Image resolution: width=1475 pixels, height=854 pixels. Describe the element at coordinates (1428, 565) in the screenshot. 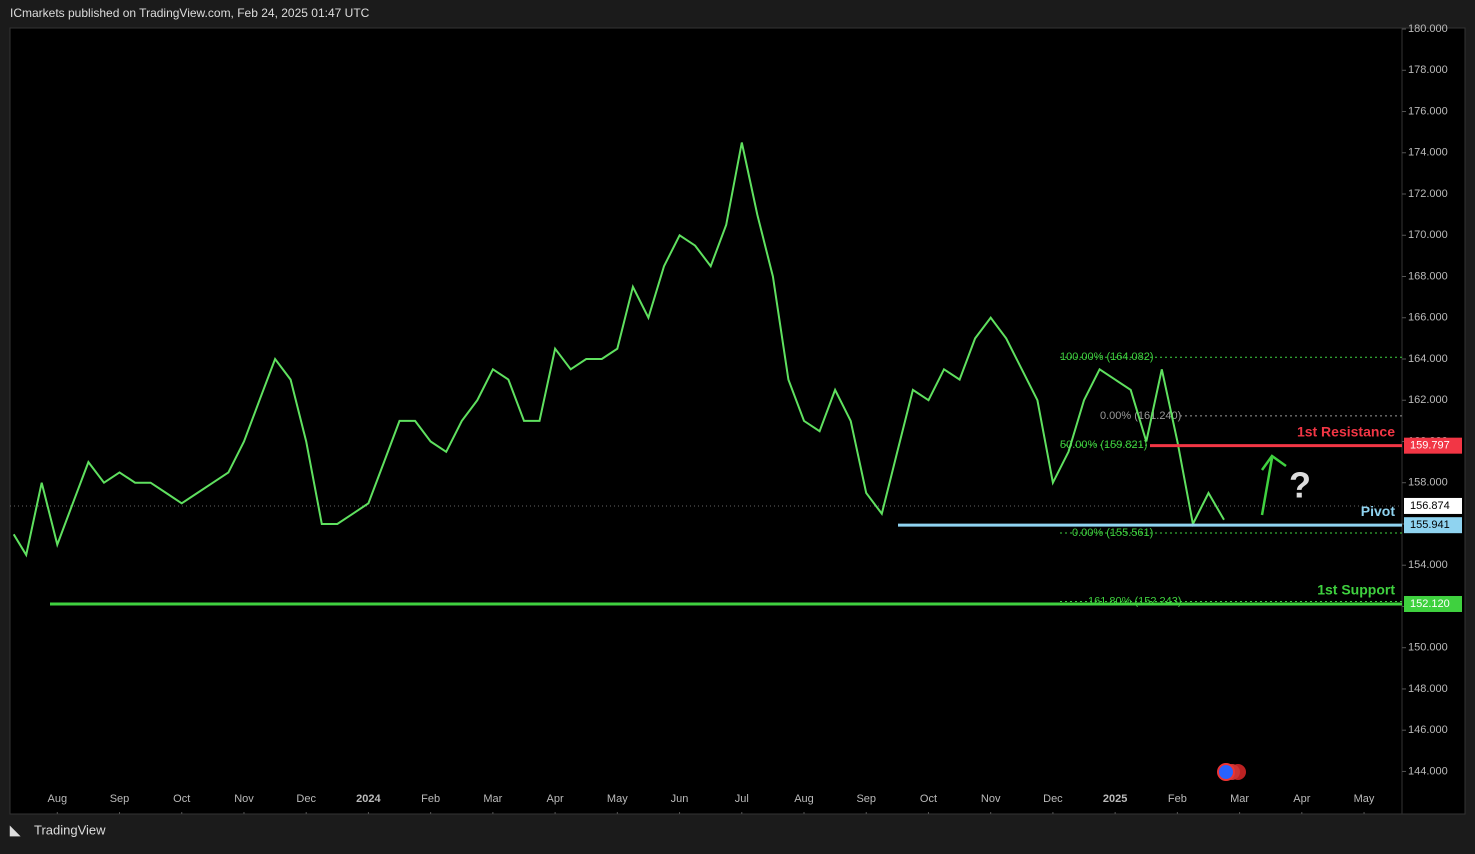

I see `y-tick-label: 154.000` at that location.